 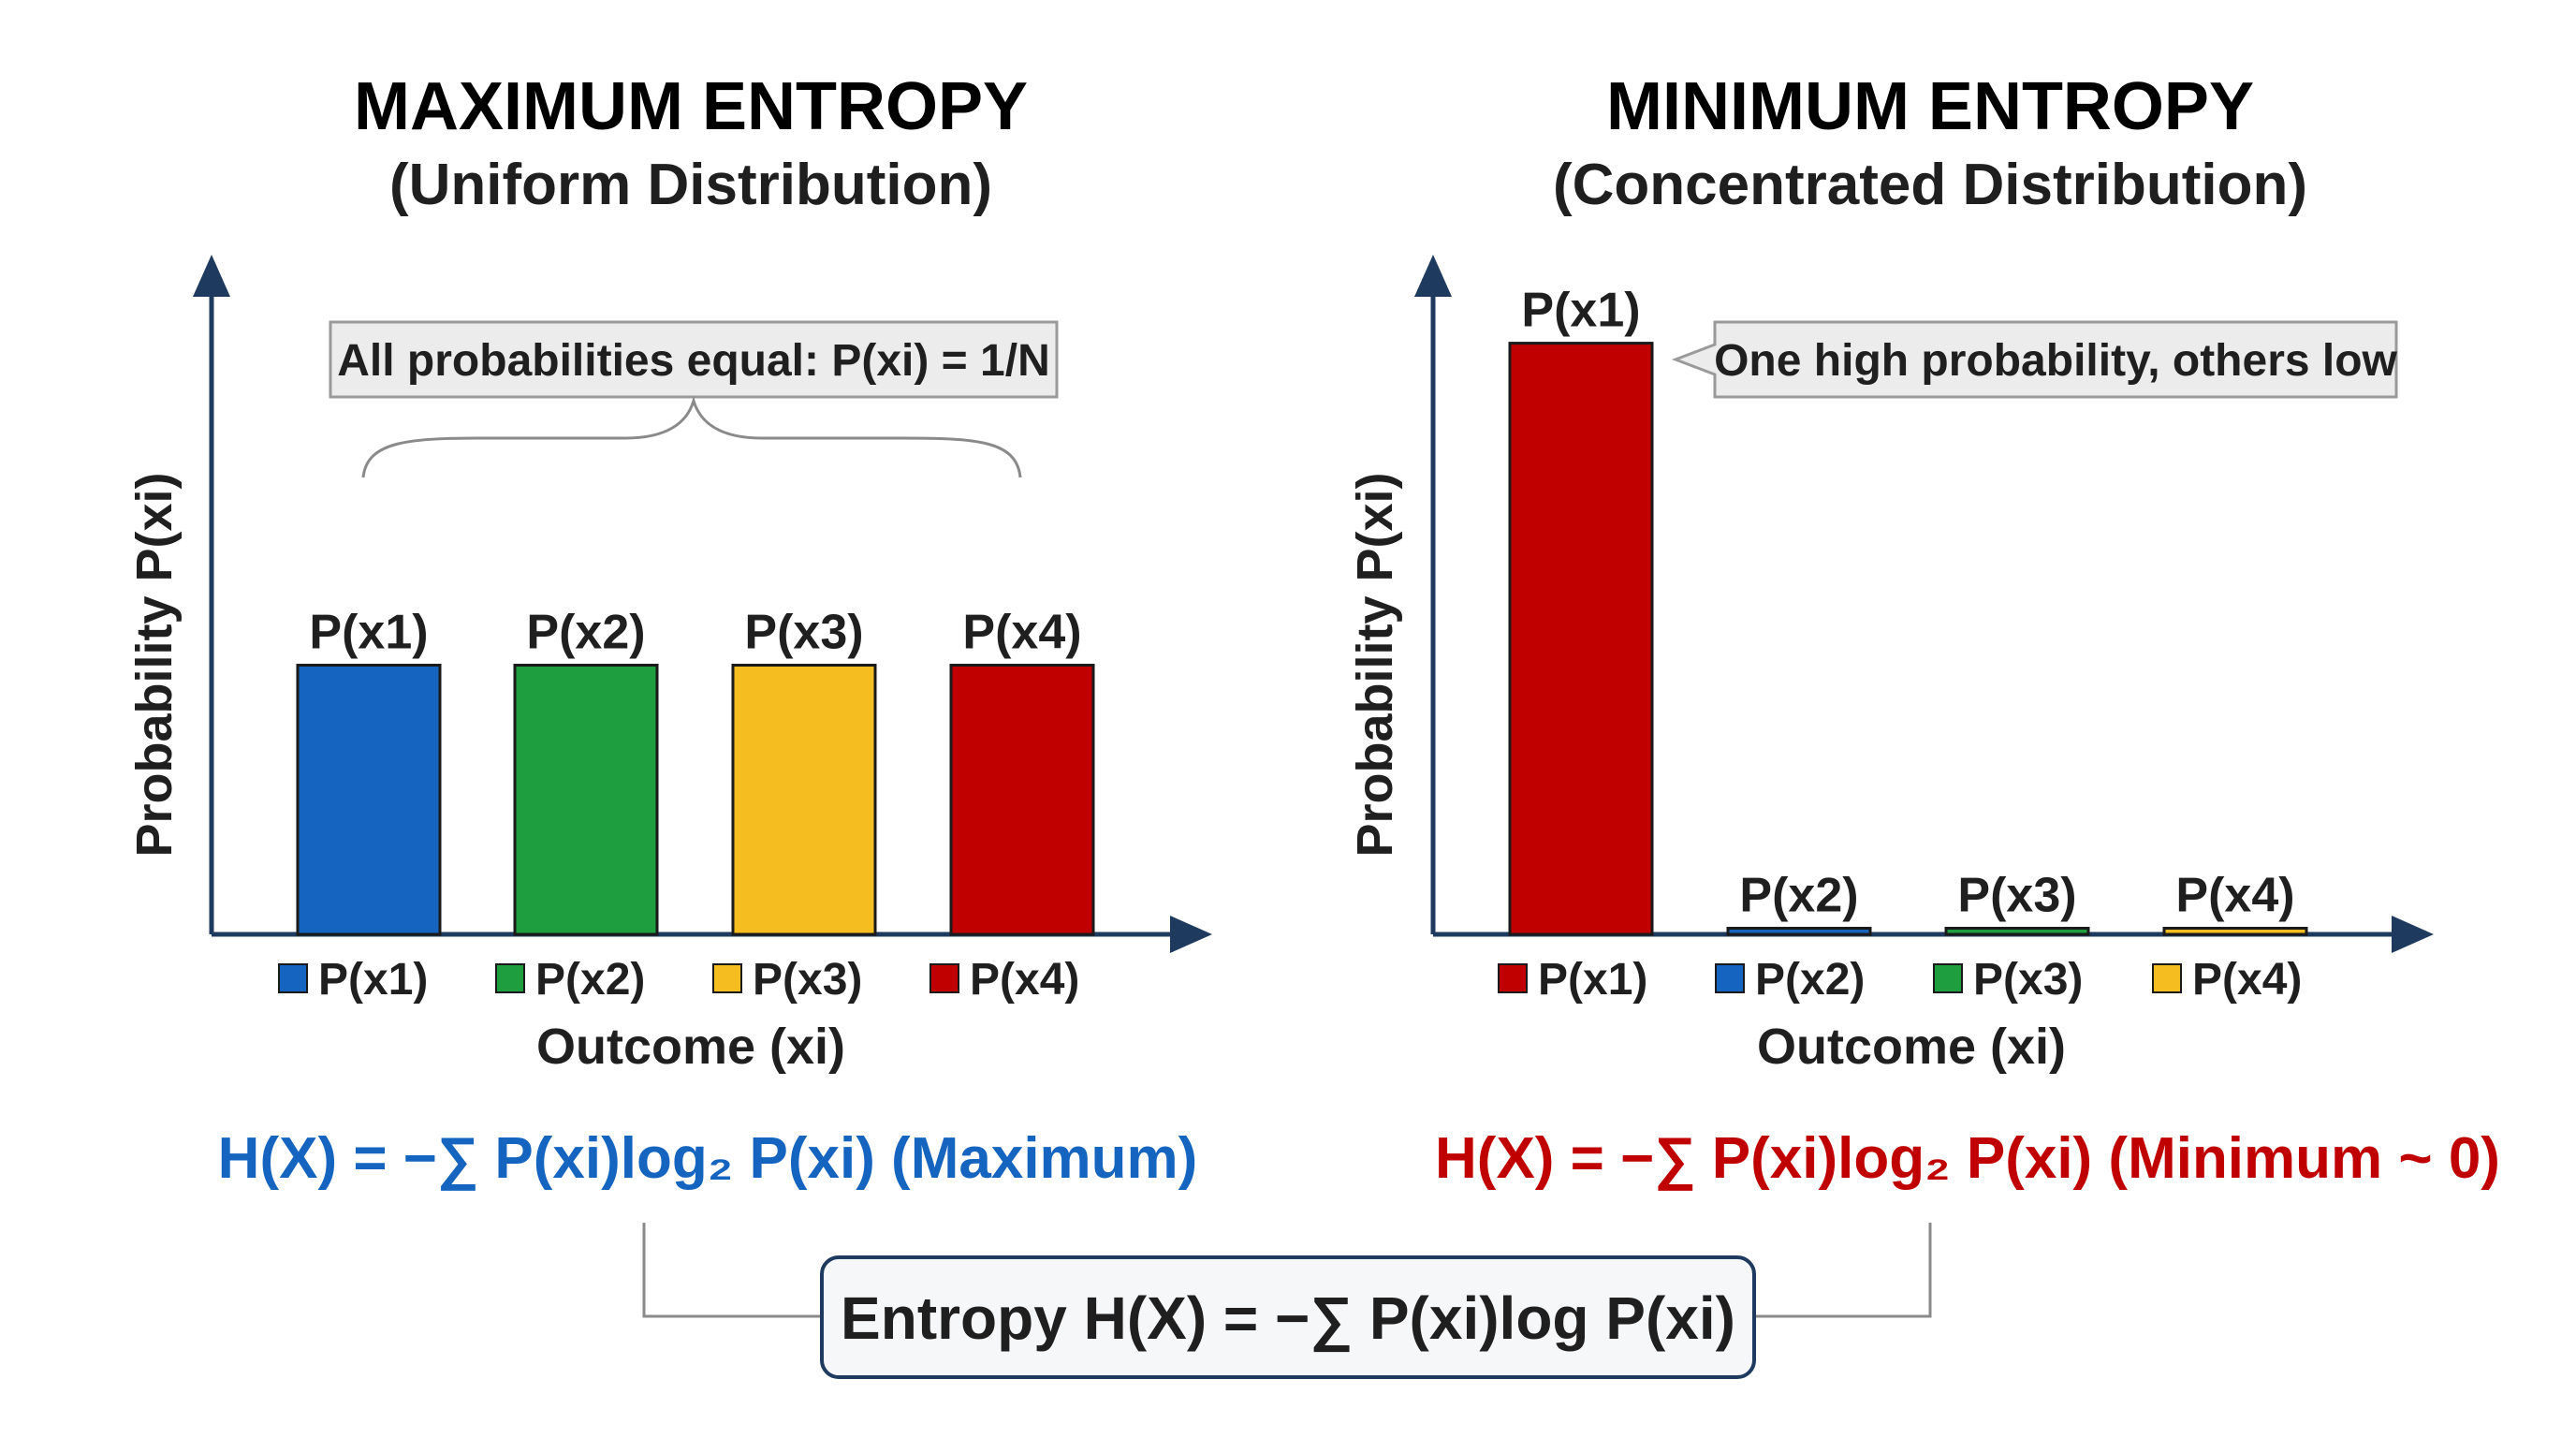 I want to click on connector-right, so click(x=1843, y=1270).